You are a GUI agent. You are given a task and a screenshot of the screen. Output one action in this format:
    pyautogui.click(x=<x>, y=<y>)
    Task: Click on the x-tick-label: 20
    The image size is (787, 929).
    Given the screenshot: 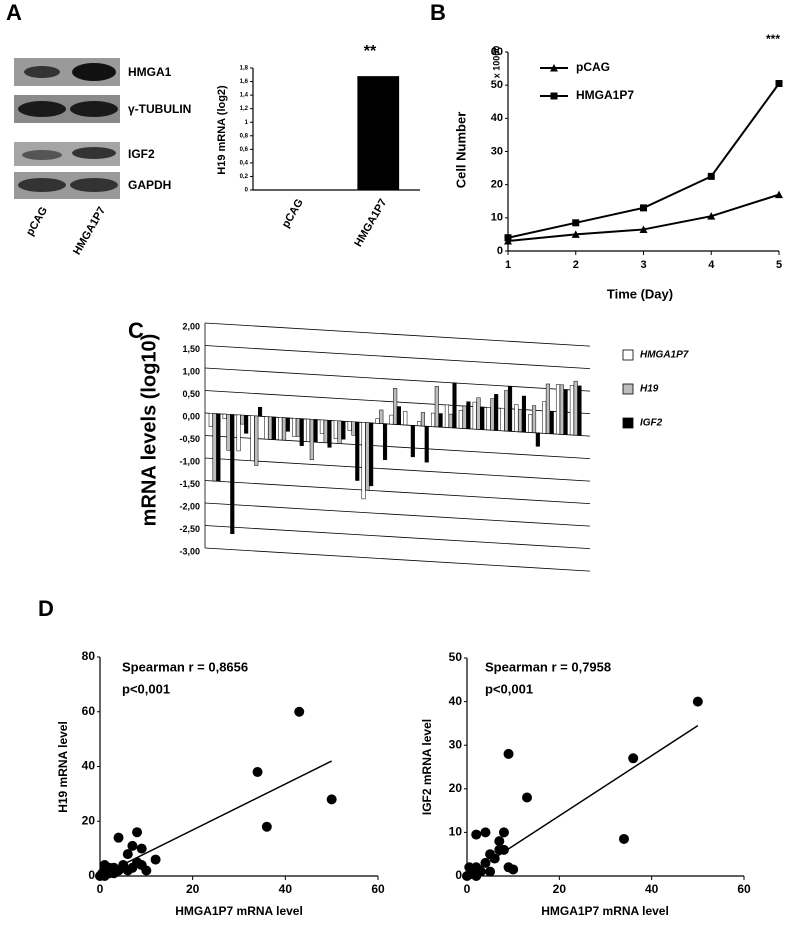 What is the action you would take?
    pyautogui.click(x=560, y=889)
    